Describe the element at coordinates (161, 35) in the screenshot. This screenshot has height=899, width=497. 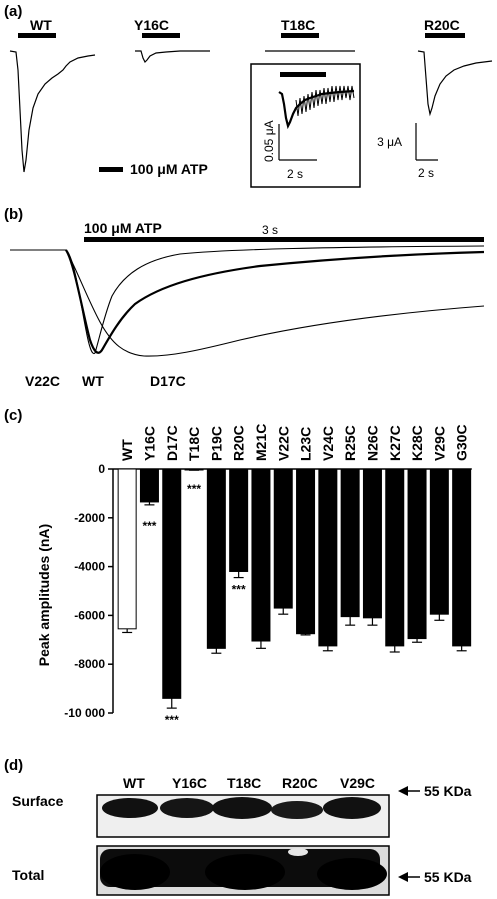
I see `atp-bar-y16c` at that location.